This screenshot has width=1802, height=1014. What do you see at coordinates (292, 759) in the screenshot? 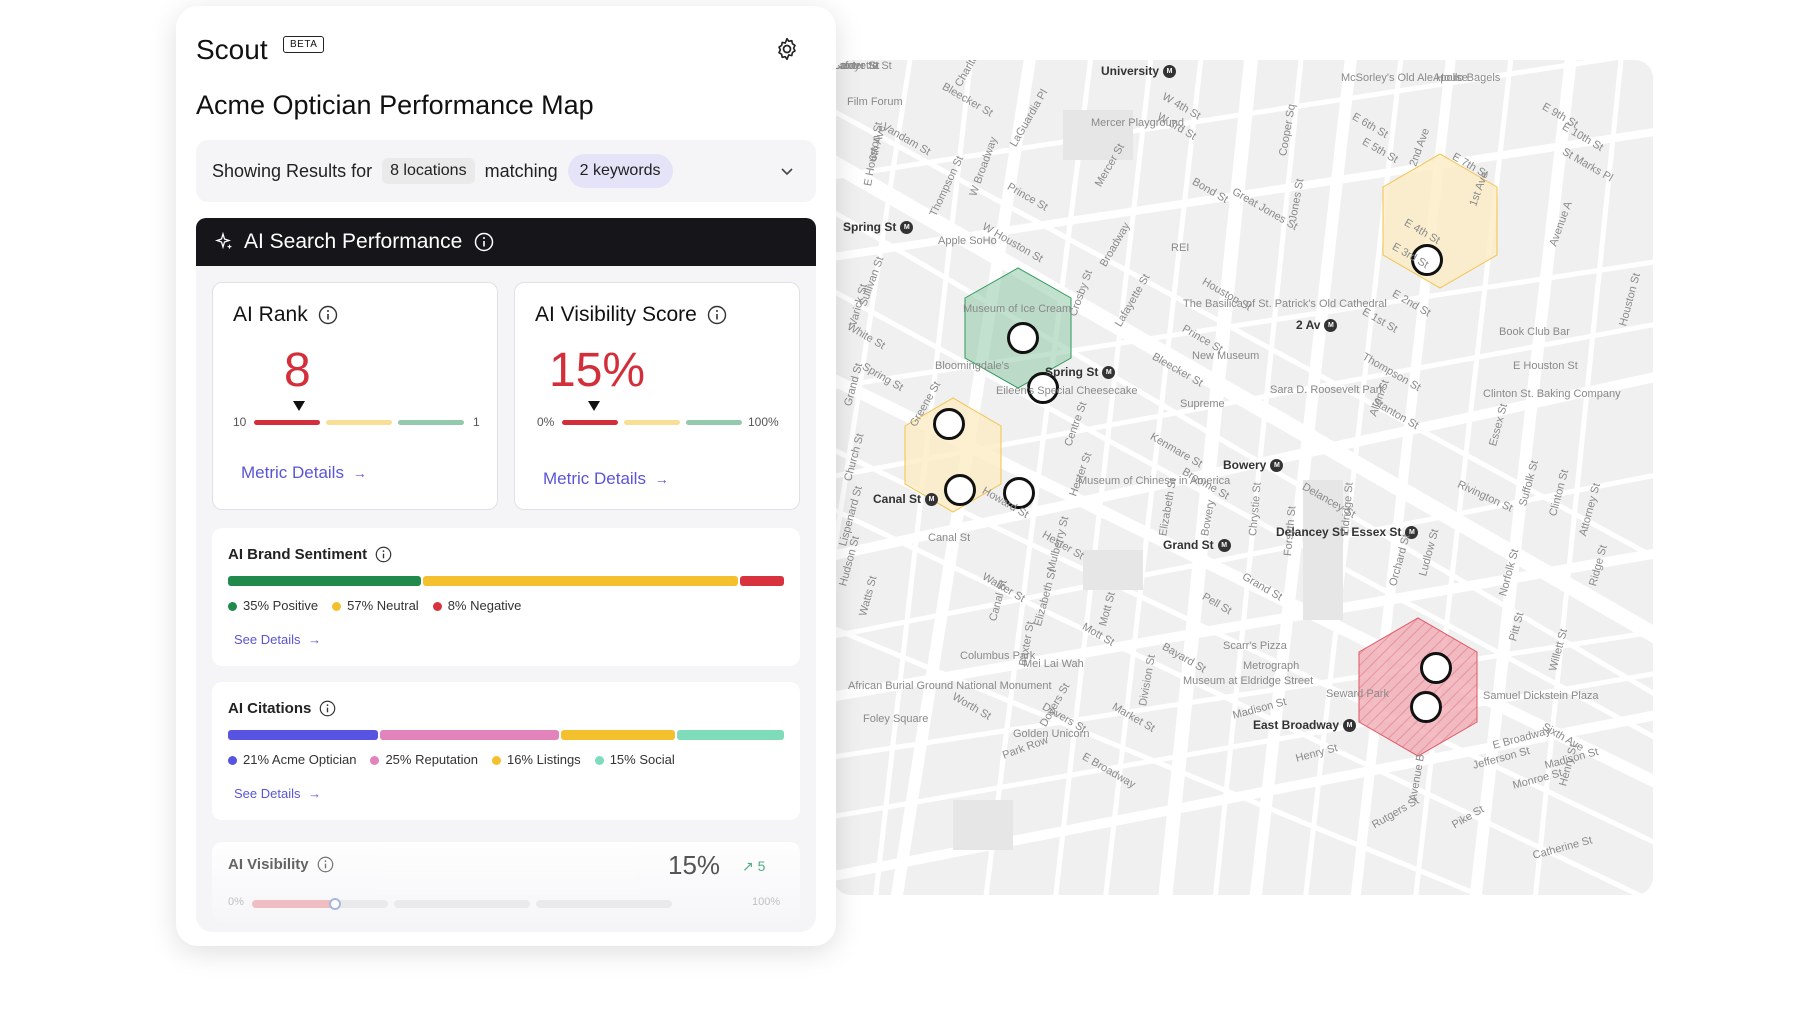
I see `citations-legend-item: 21% Acme Optician` at bounding box center [292, 759].